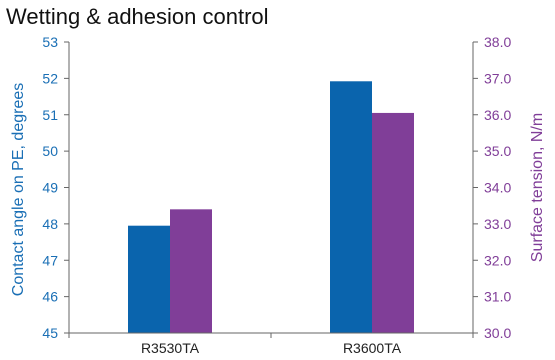 The image size is (555, 360). I want to click on chart-title: Wetting & adhesion control, so click(137, 16).